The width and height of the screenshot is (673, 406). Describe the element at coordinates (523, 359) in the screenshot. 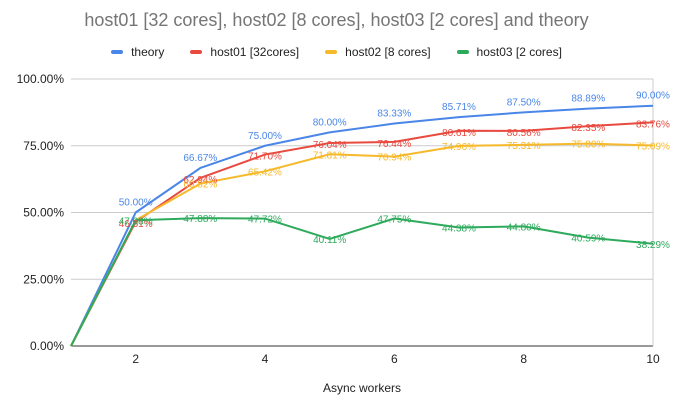

I see `x-tick-label: 8` at that location.